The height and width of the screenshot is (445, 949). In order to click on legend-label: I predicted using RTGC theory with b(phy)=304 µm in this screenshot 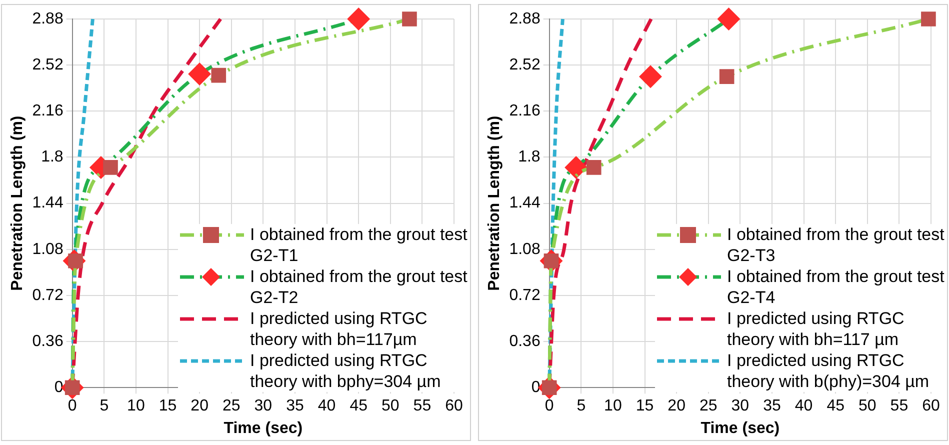, I will do `click(828, 371)`.